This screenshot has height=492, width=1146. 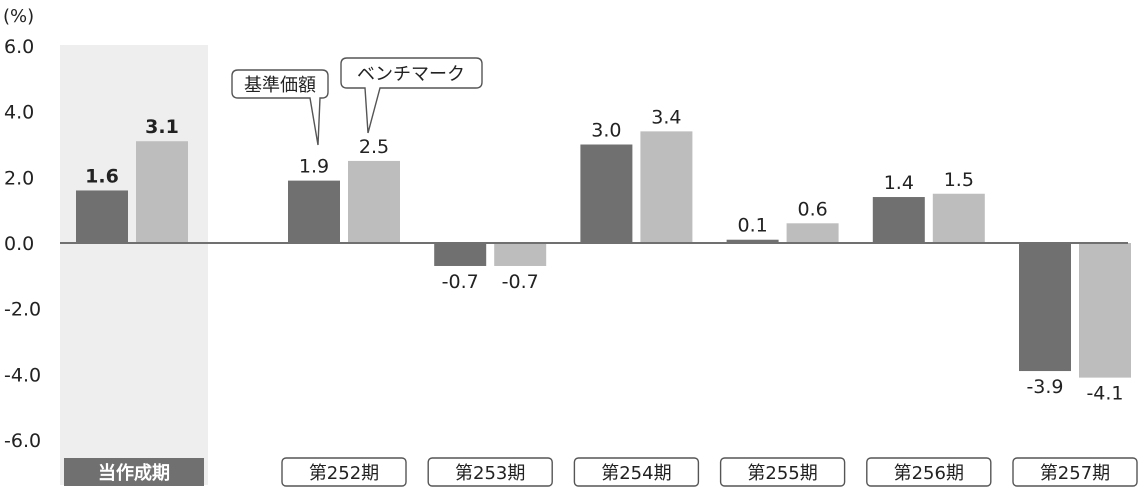 I want to click on data-label: 0.1, so click(x=752, y=226).